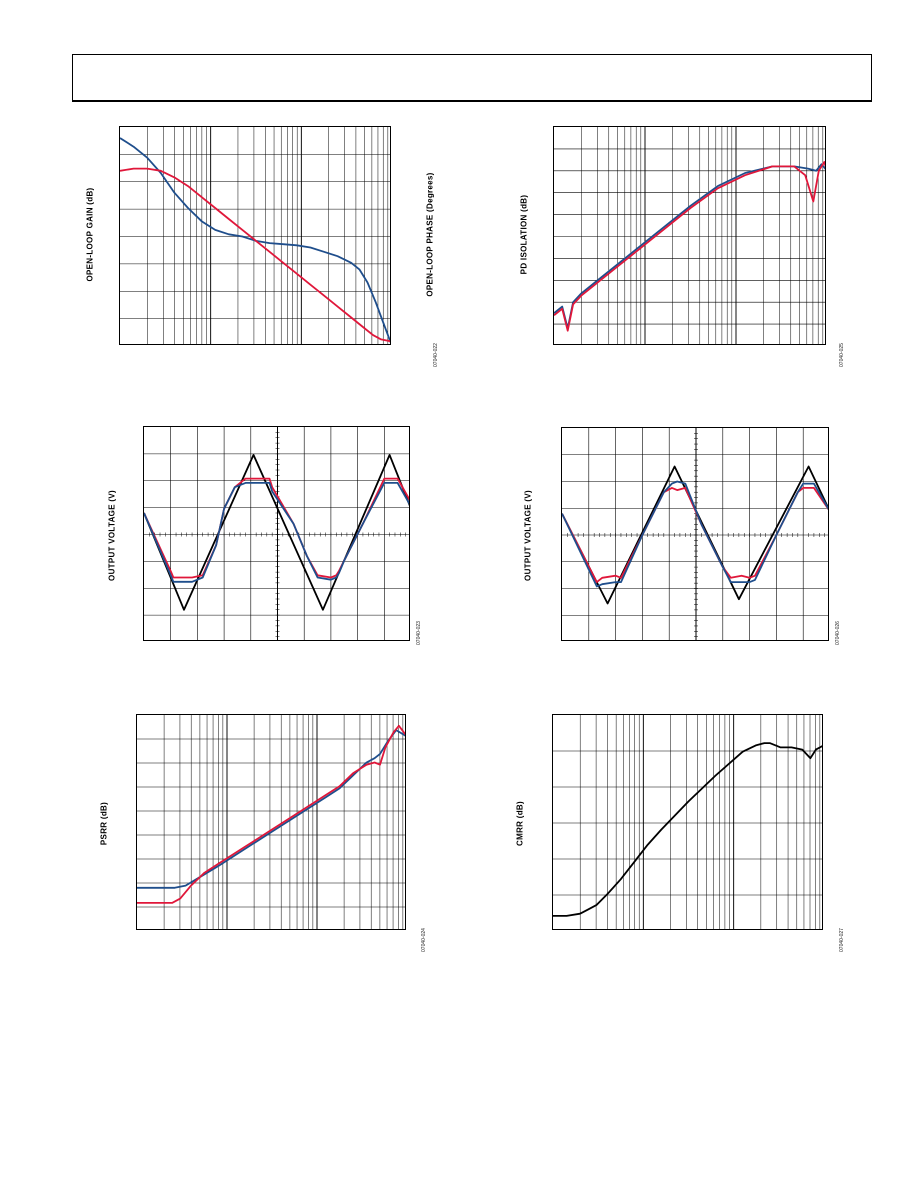 This screenshot has height=1188, width=918. I want to click on figure-id: 07040-024, so click(424, 940).